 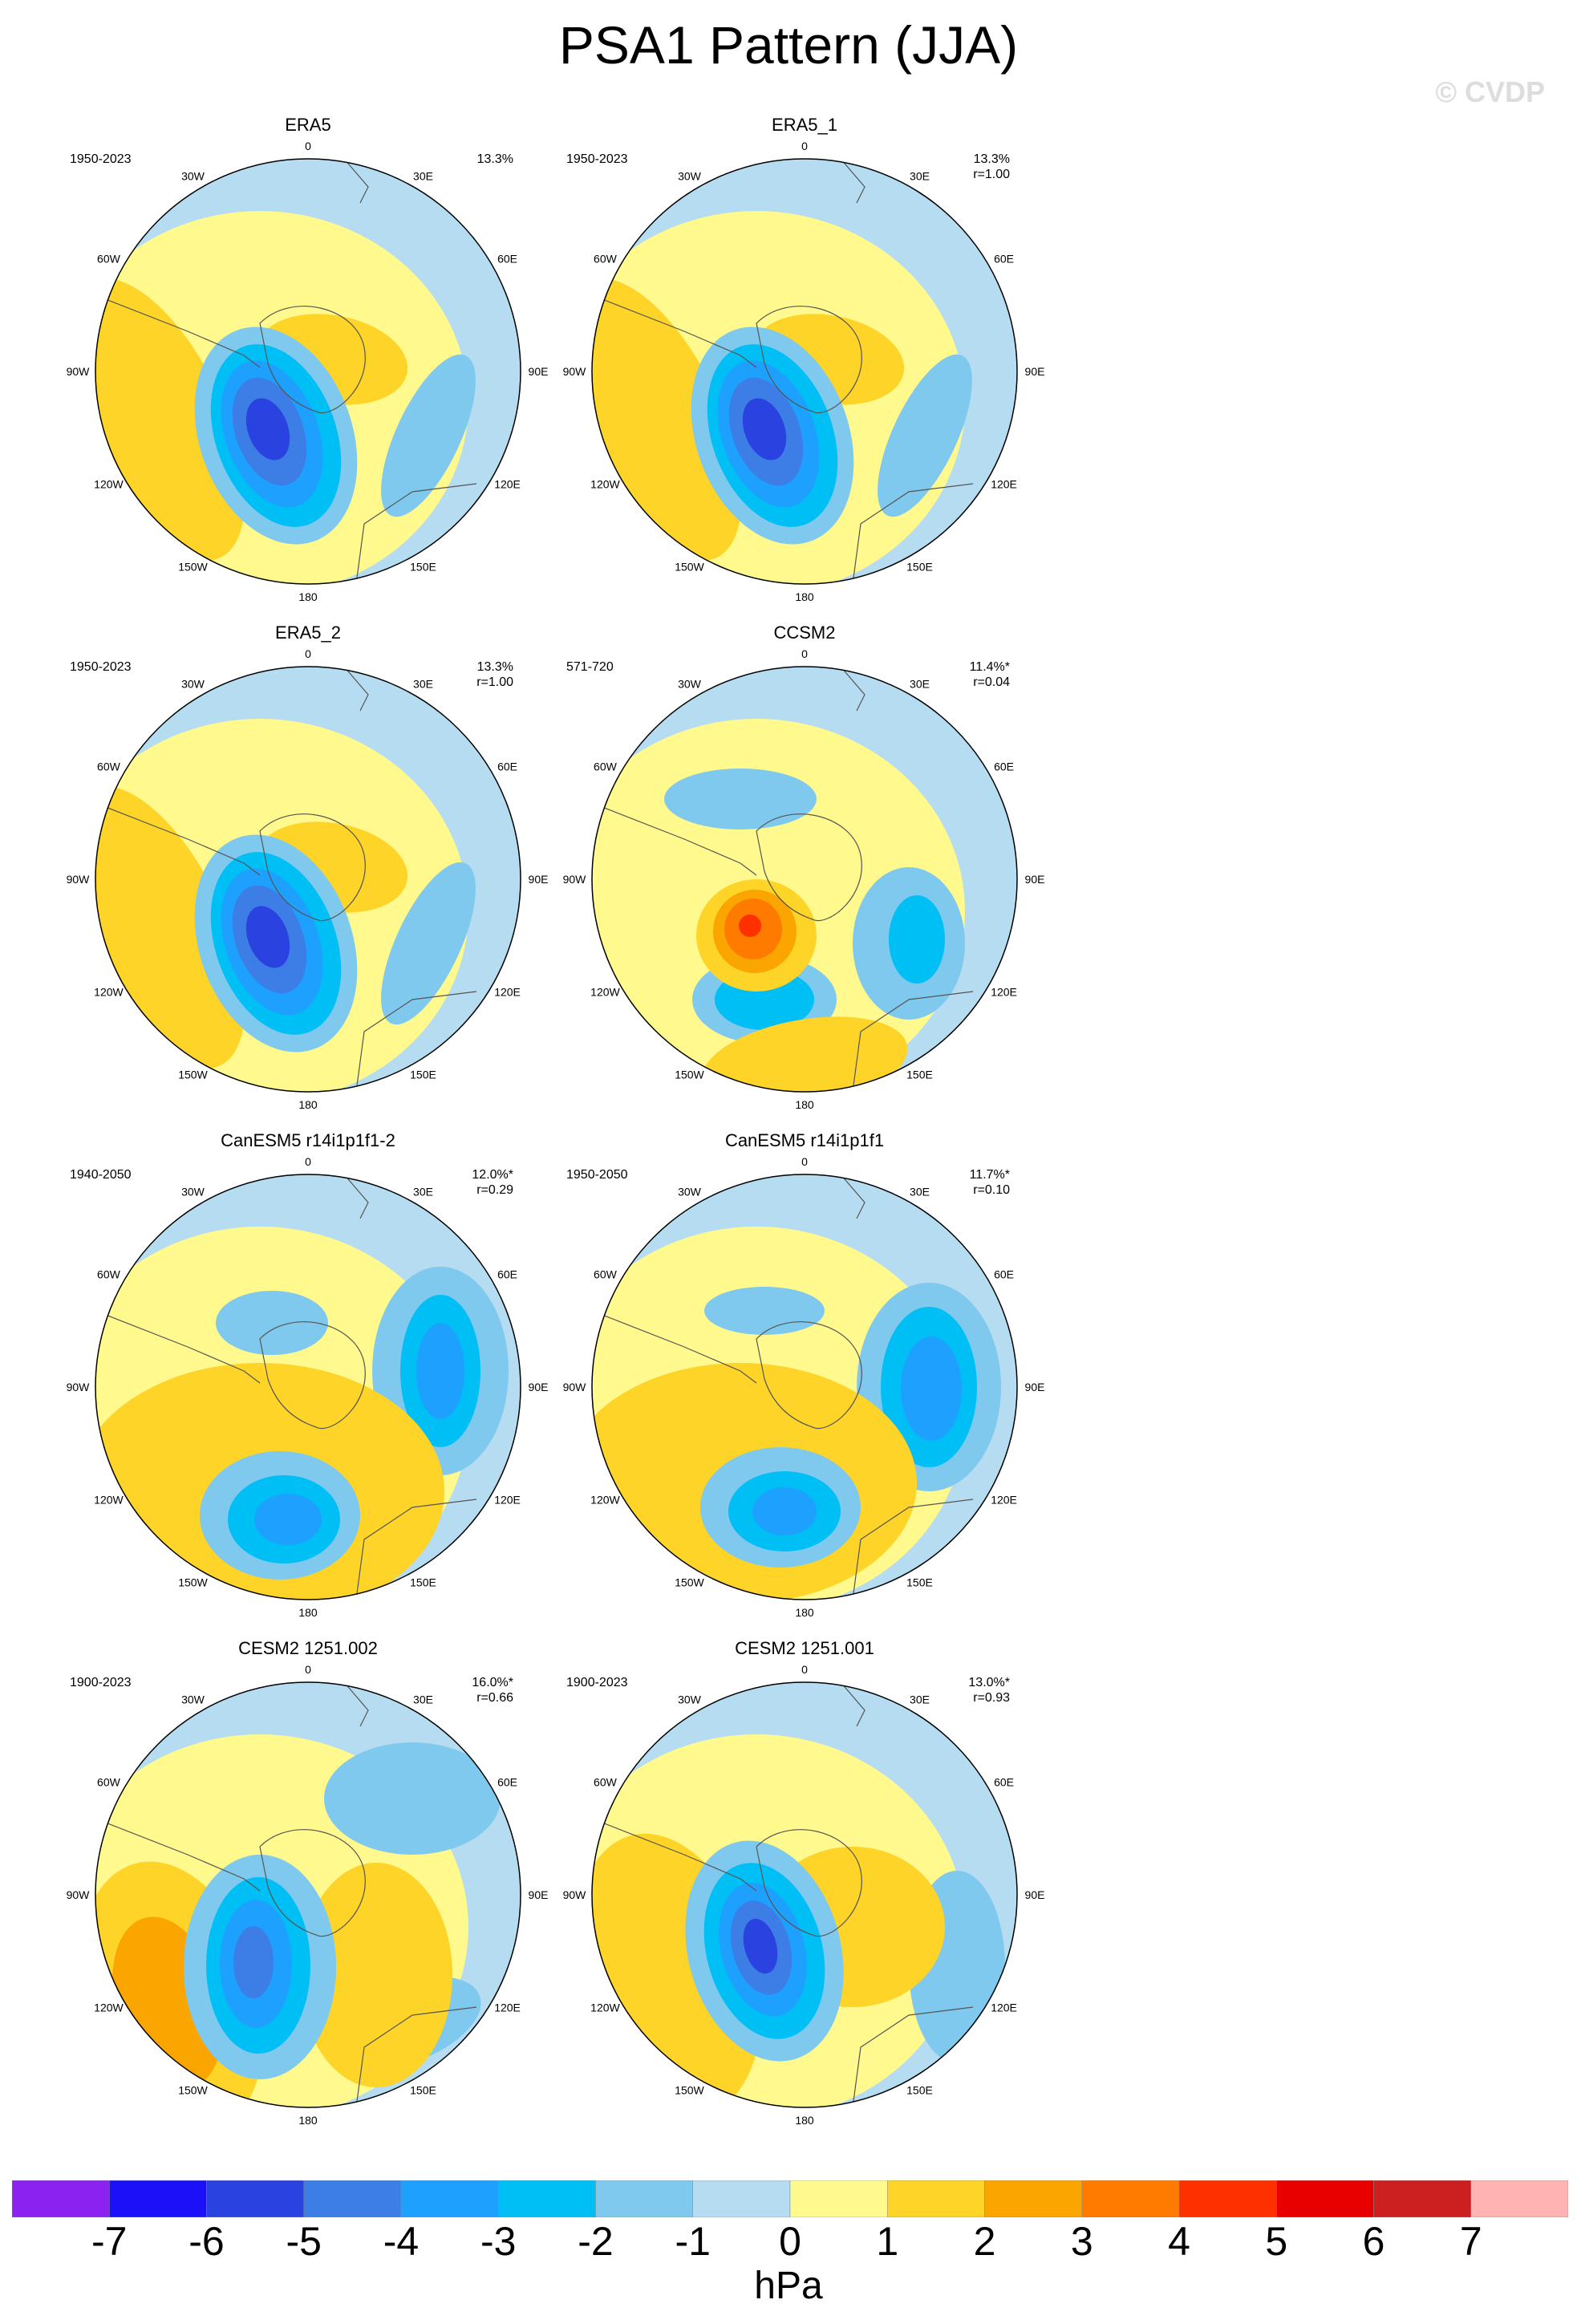 What do you see at coordinates (991, 1190) in the screenshot?
I see `pattern-correlation: r=0.10` at bounding box center [991, 1190].